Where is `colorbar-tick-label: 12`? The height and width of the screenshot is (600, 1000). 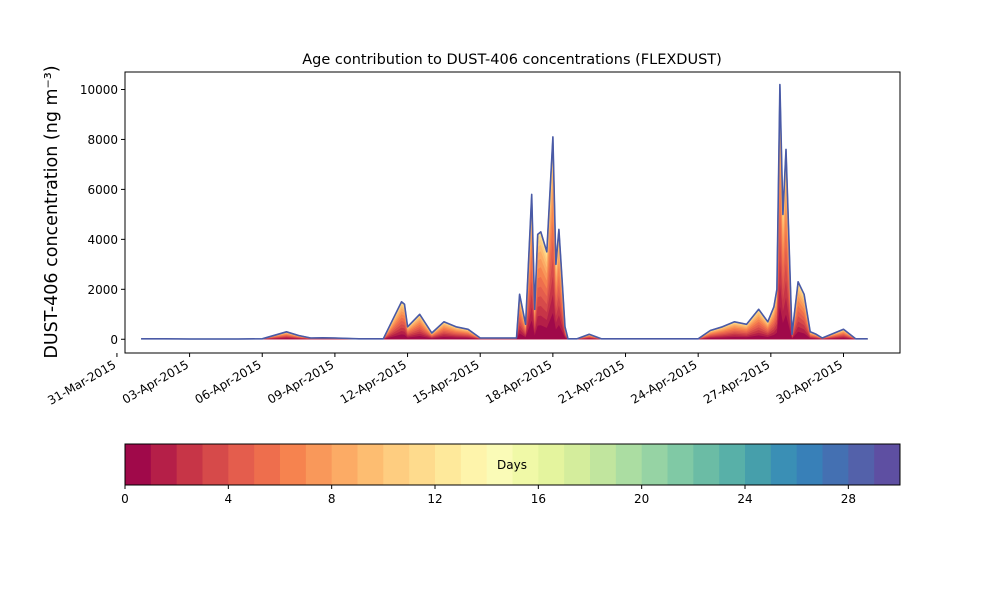 colorbar-tick-label: 12 is located at coordinates (434, 499).